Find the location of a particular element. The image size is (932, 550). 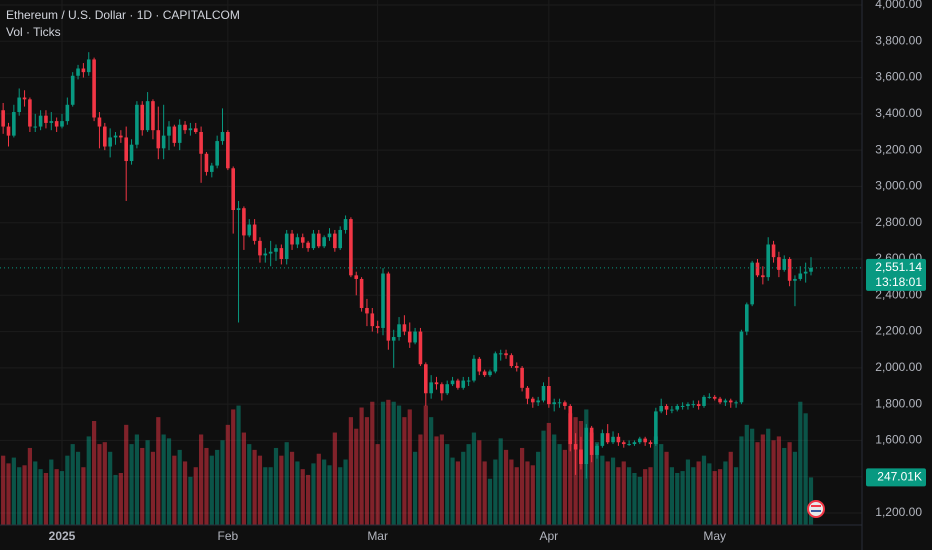

y-tick-label: 1,800.00 is located at coordinates (898, 403).